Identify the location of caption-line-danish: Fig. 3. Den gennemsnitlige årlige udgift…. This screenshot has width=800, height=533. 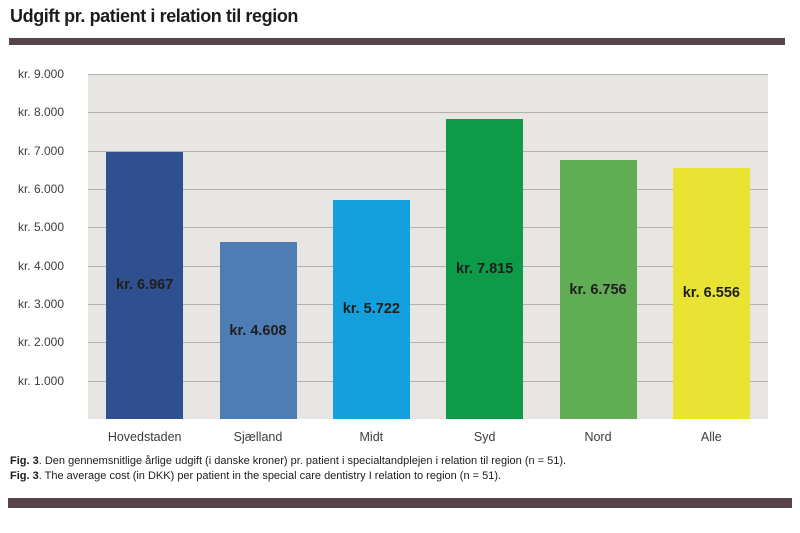
(288, 461).